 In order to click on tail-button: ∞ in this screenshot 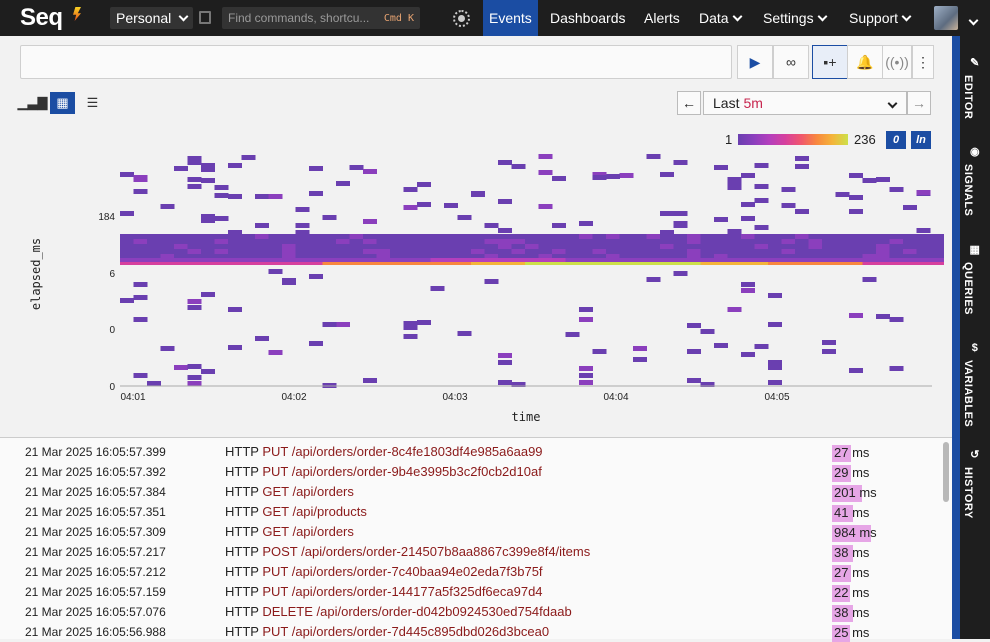, I will do `click(791, 62)`.